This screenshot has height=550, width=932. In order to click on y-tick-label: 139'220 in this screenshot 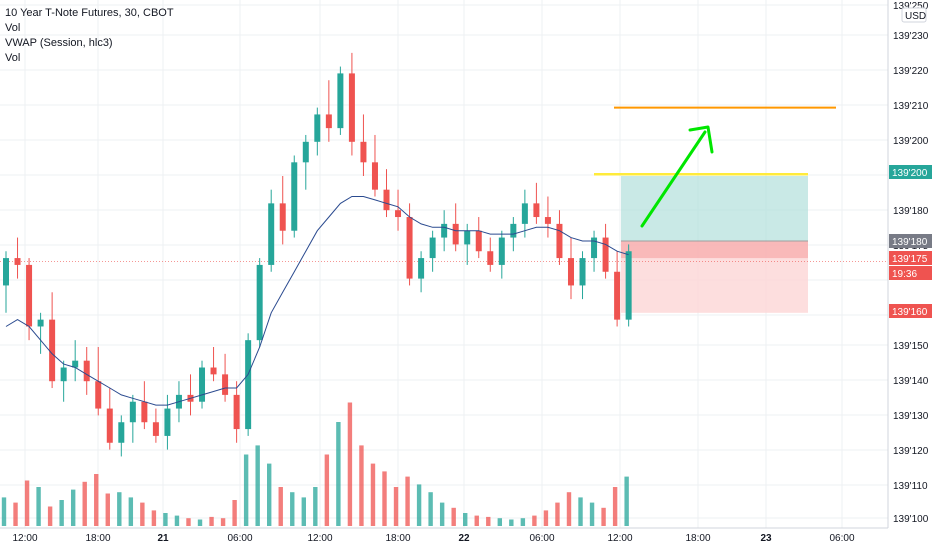, I will do `click(911, 71)`.